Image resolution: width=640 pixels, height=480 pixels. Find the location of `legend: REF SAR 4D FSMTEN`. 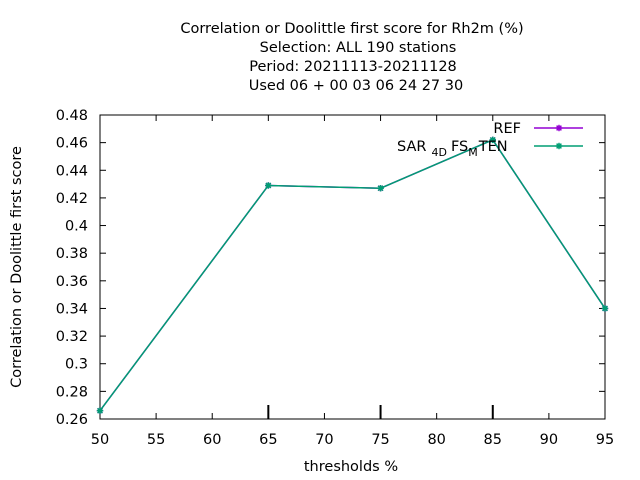

legend: REF SAR 4D FSMTEN is located at coordinates (490, 140).